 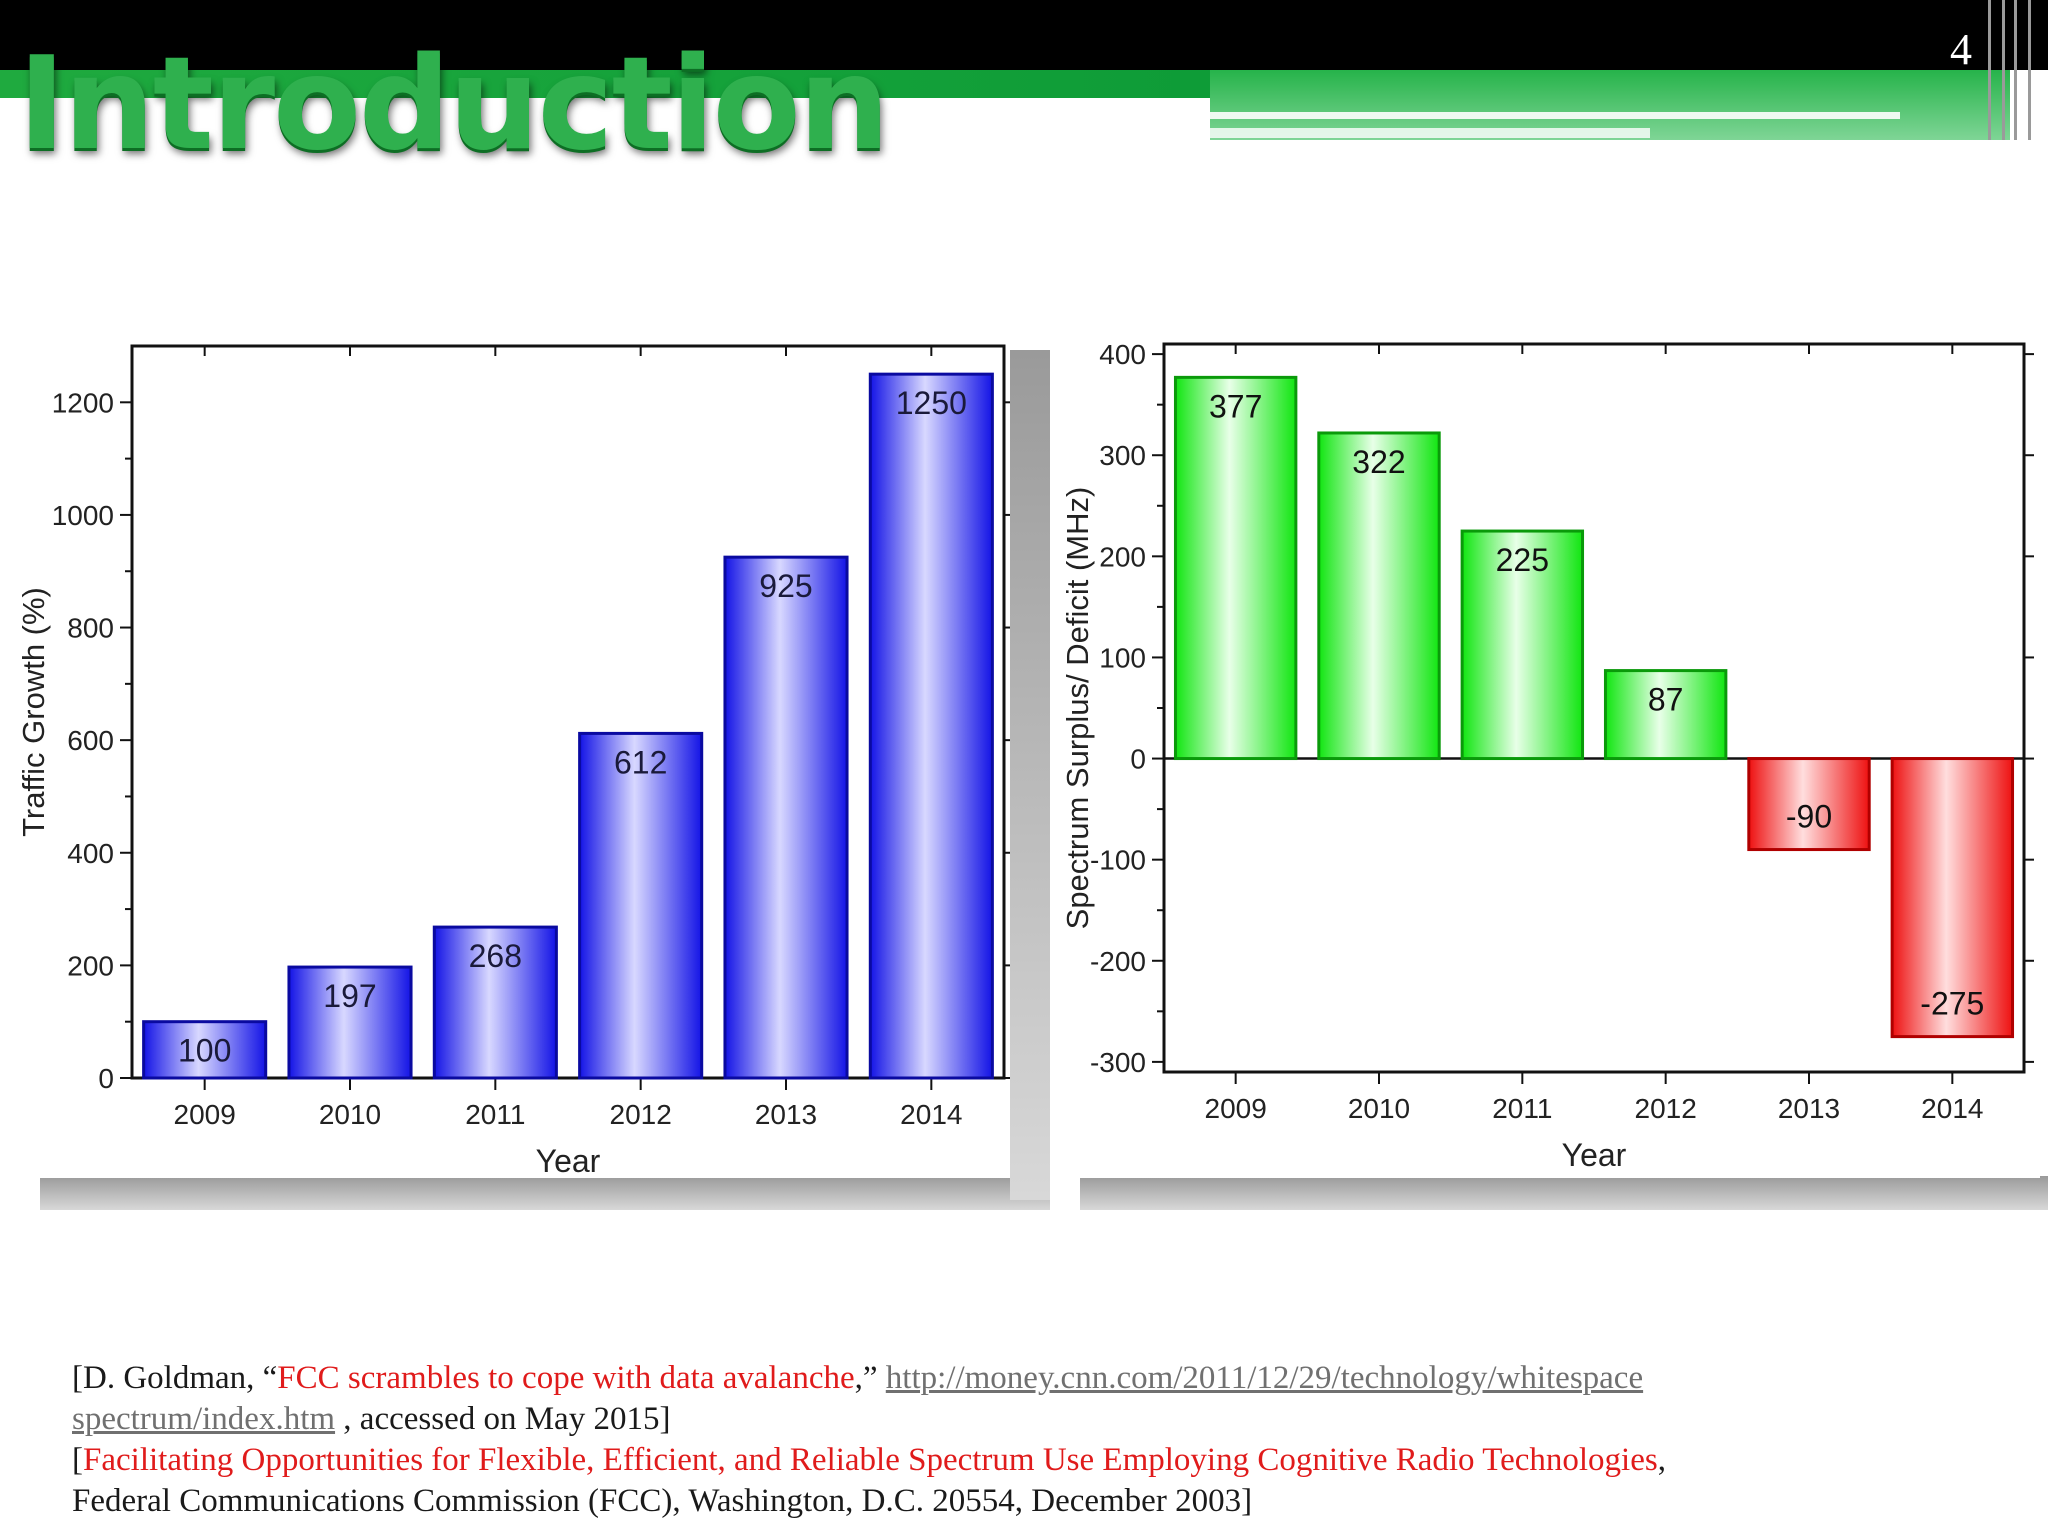 What do you see at coordinates (1522, 560) in the screenshot?
I see `data-label: 225` at bounding box center [1522, 560].